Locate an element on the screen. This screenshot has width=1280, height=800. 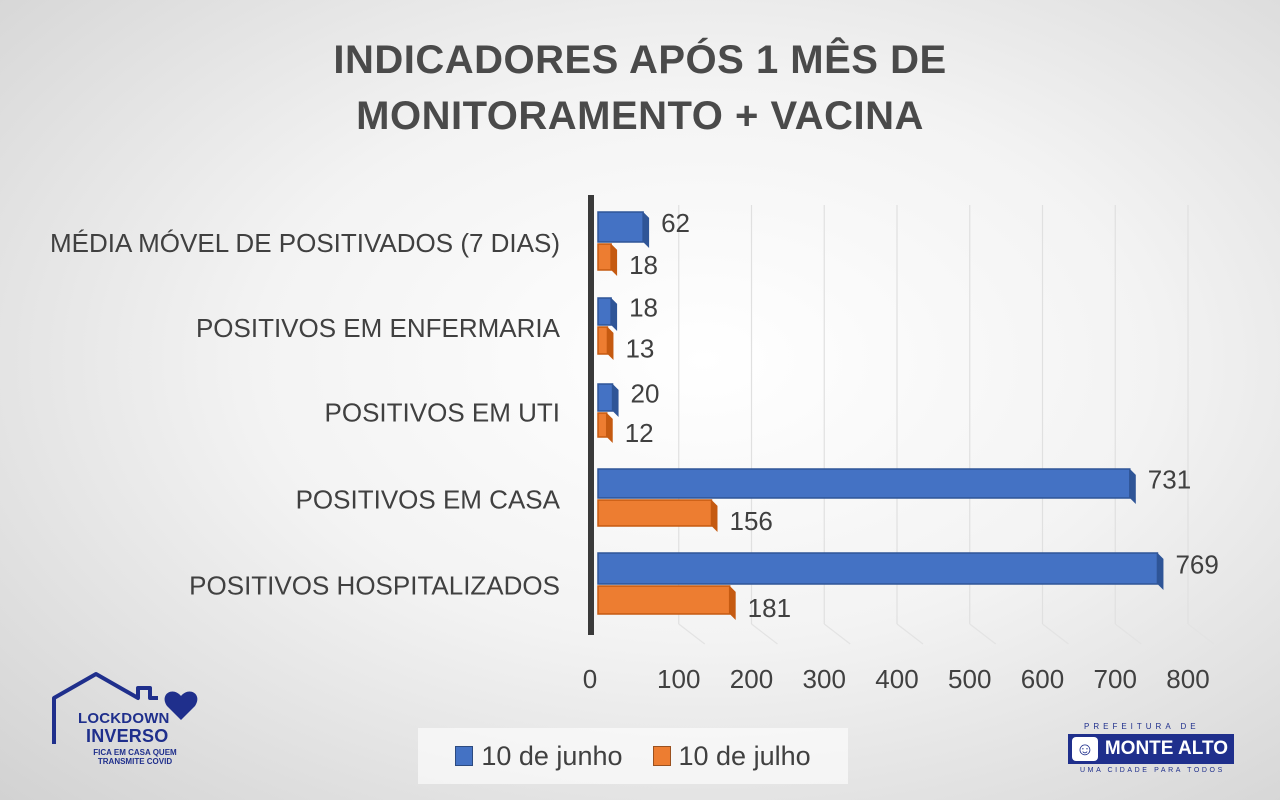
category-label-2: POSITIVOS EM ENFERMARIA is located at coordinates (378, 328).